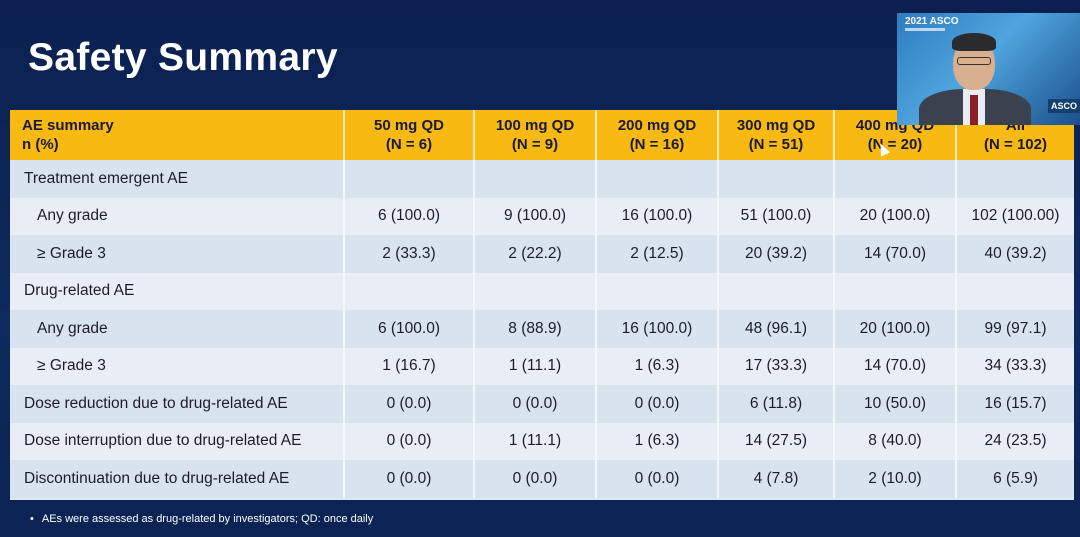  What do you see at coordinates (776, 441) in the screenshot?
I see `table-cell: 14 (27.5)` at bounding box center [776, 441].